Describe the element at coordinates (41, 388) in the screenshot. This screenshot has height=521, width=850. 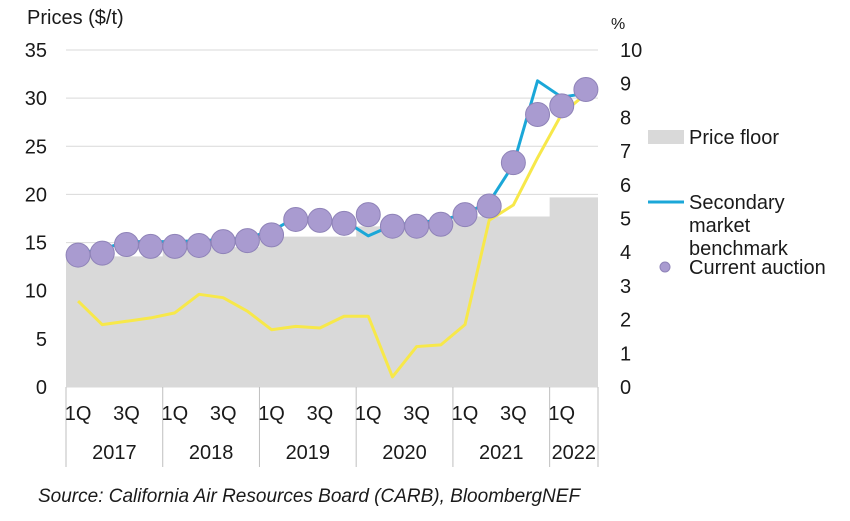
I see `y-tick-left: 0` at that location.